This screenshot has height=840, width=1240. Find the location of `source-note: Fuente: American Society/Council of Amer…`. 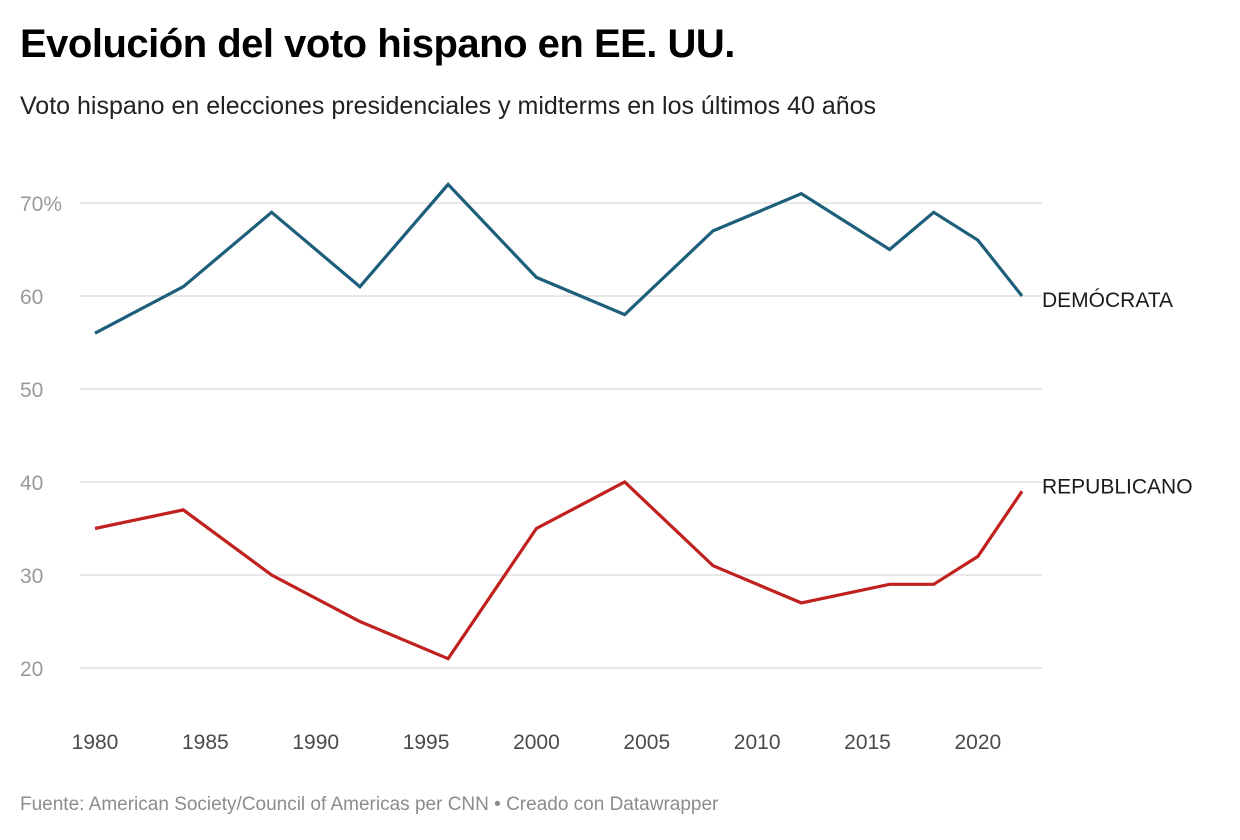

source-note: Fuente: American Society/Council of Amer… is located at coordinates (254, 804).